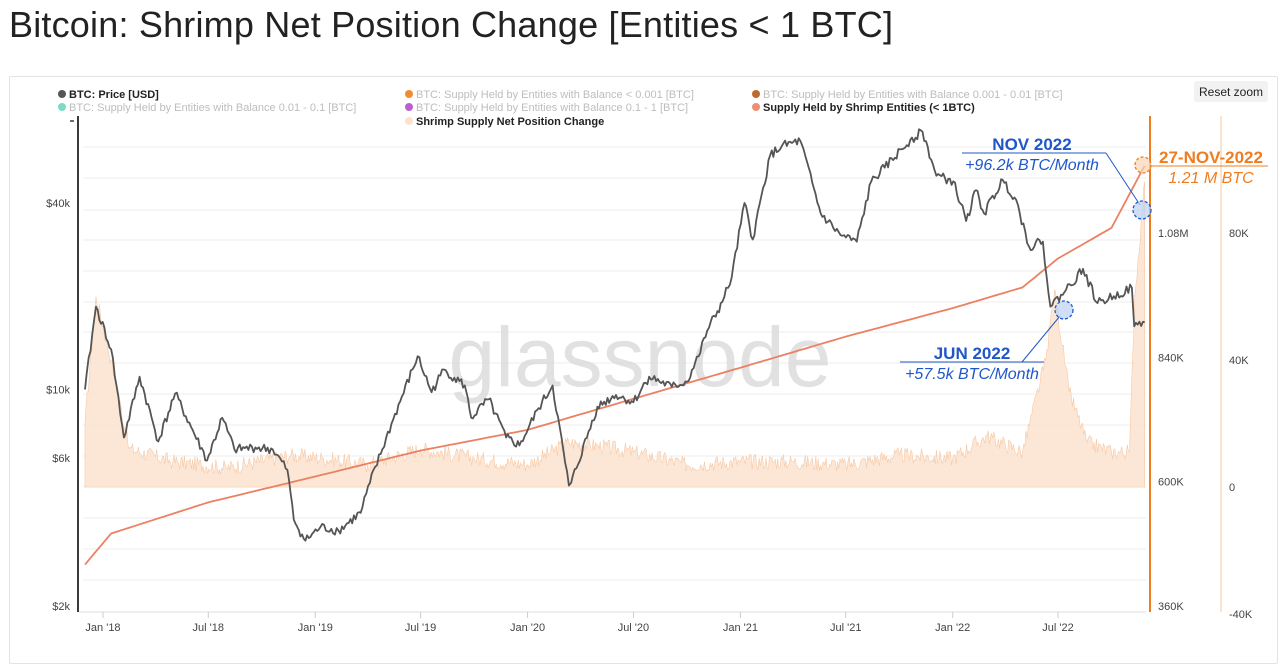  I want to click on change-tick-label: -40K, so click(1241, 615).